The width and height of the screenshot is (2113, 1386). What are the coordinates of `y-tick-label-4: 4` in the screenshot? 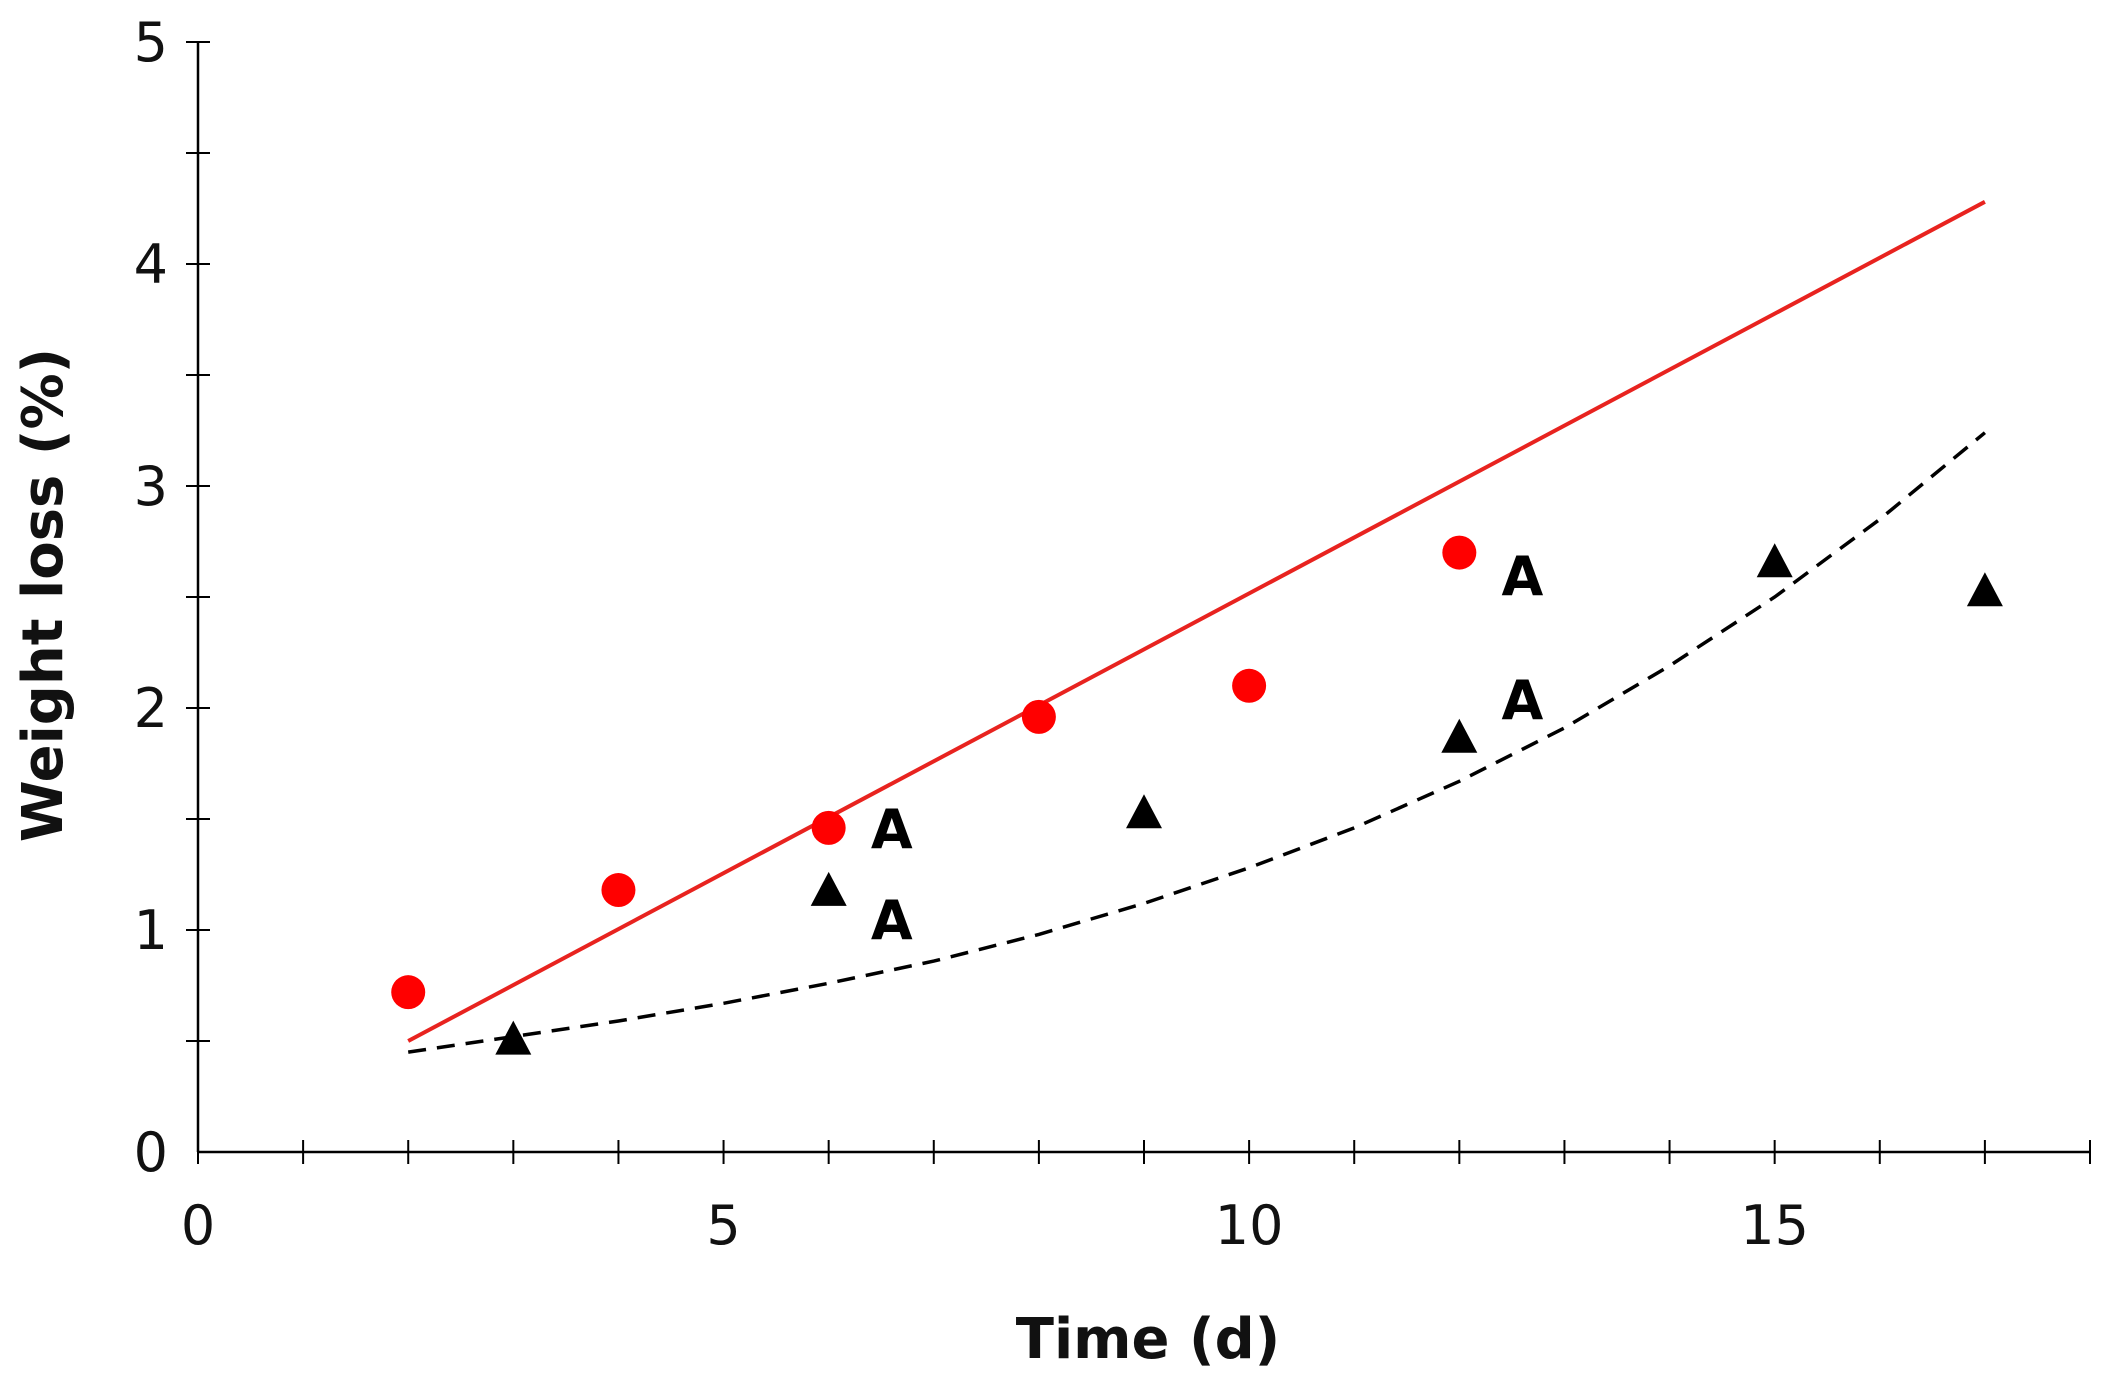 It's located at (151, 264).